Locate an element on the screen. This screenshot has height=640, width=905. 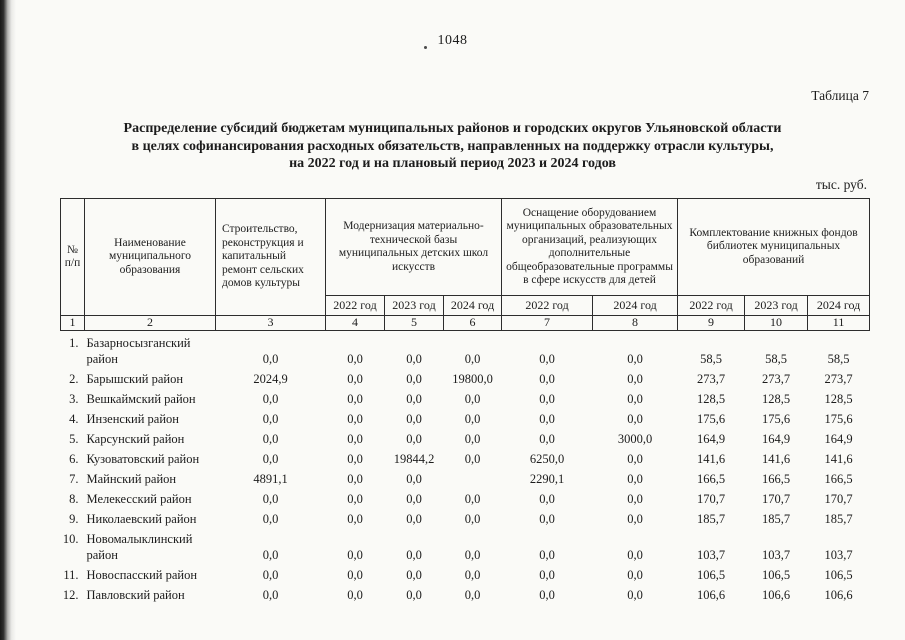
row-number: 9. is located at coordinates (74, 519).